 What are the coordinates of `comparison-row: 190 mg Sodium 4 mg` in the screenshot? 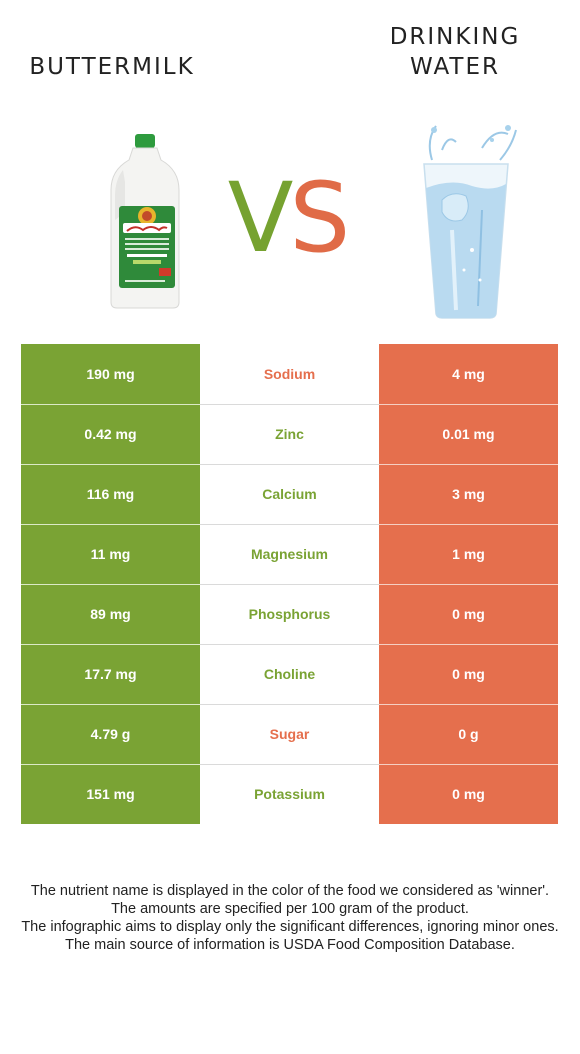 It's located at (289, 374).